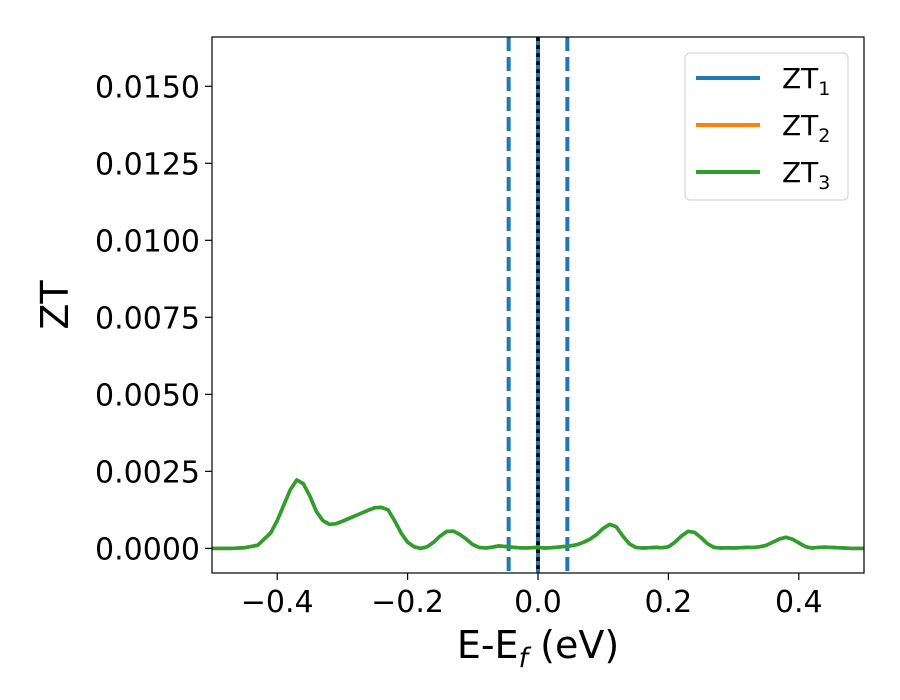  Describe the element at coordinates (147, 395) in the screenshot. I see `y-tick-label: 0.0050` at that location.